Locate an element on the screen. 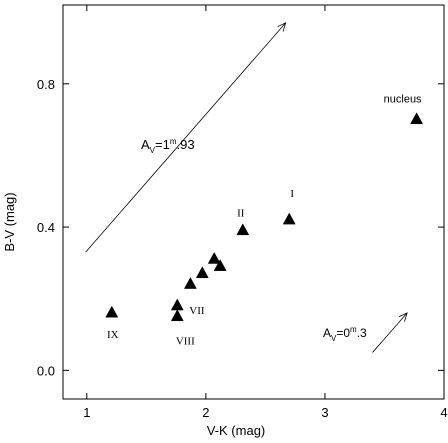 The height and width of the screenshot is (443, 448). point-label-ii: II is located at coordinates (241, 214).